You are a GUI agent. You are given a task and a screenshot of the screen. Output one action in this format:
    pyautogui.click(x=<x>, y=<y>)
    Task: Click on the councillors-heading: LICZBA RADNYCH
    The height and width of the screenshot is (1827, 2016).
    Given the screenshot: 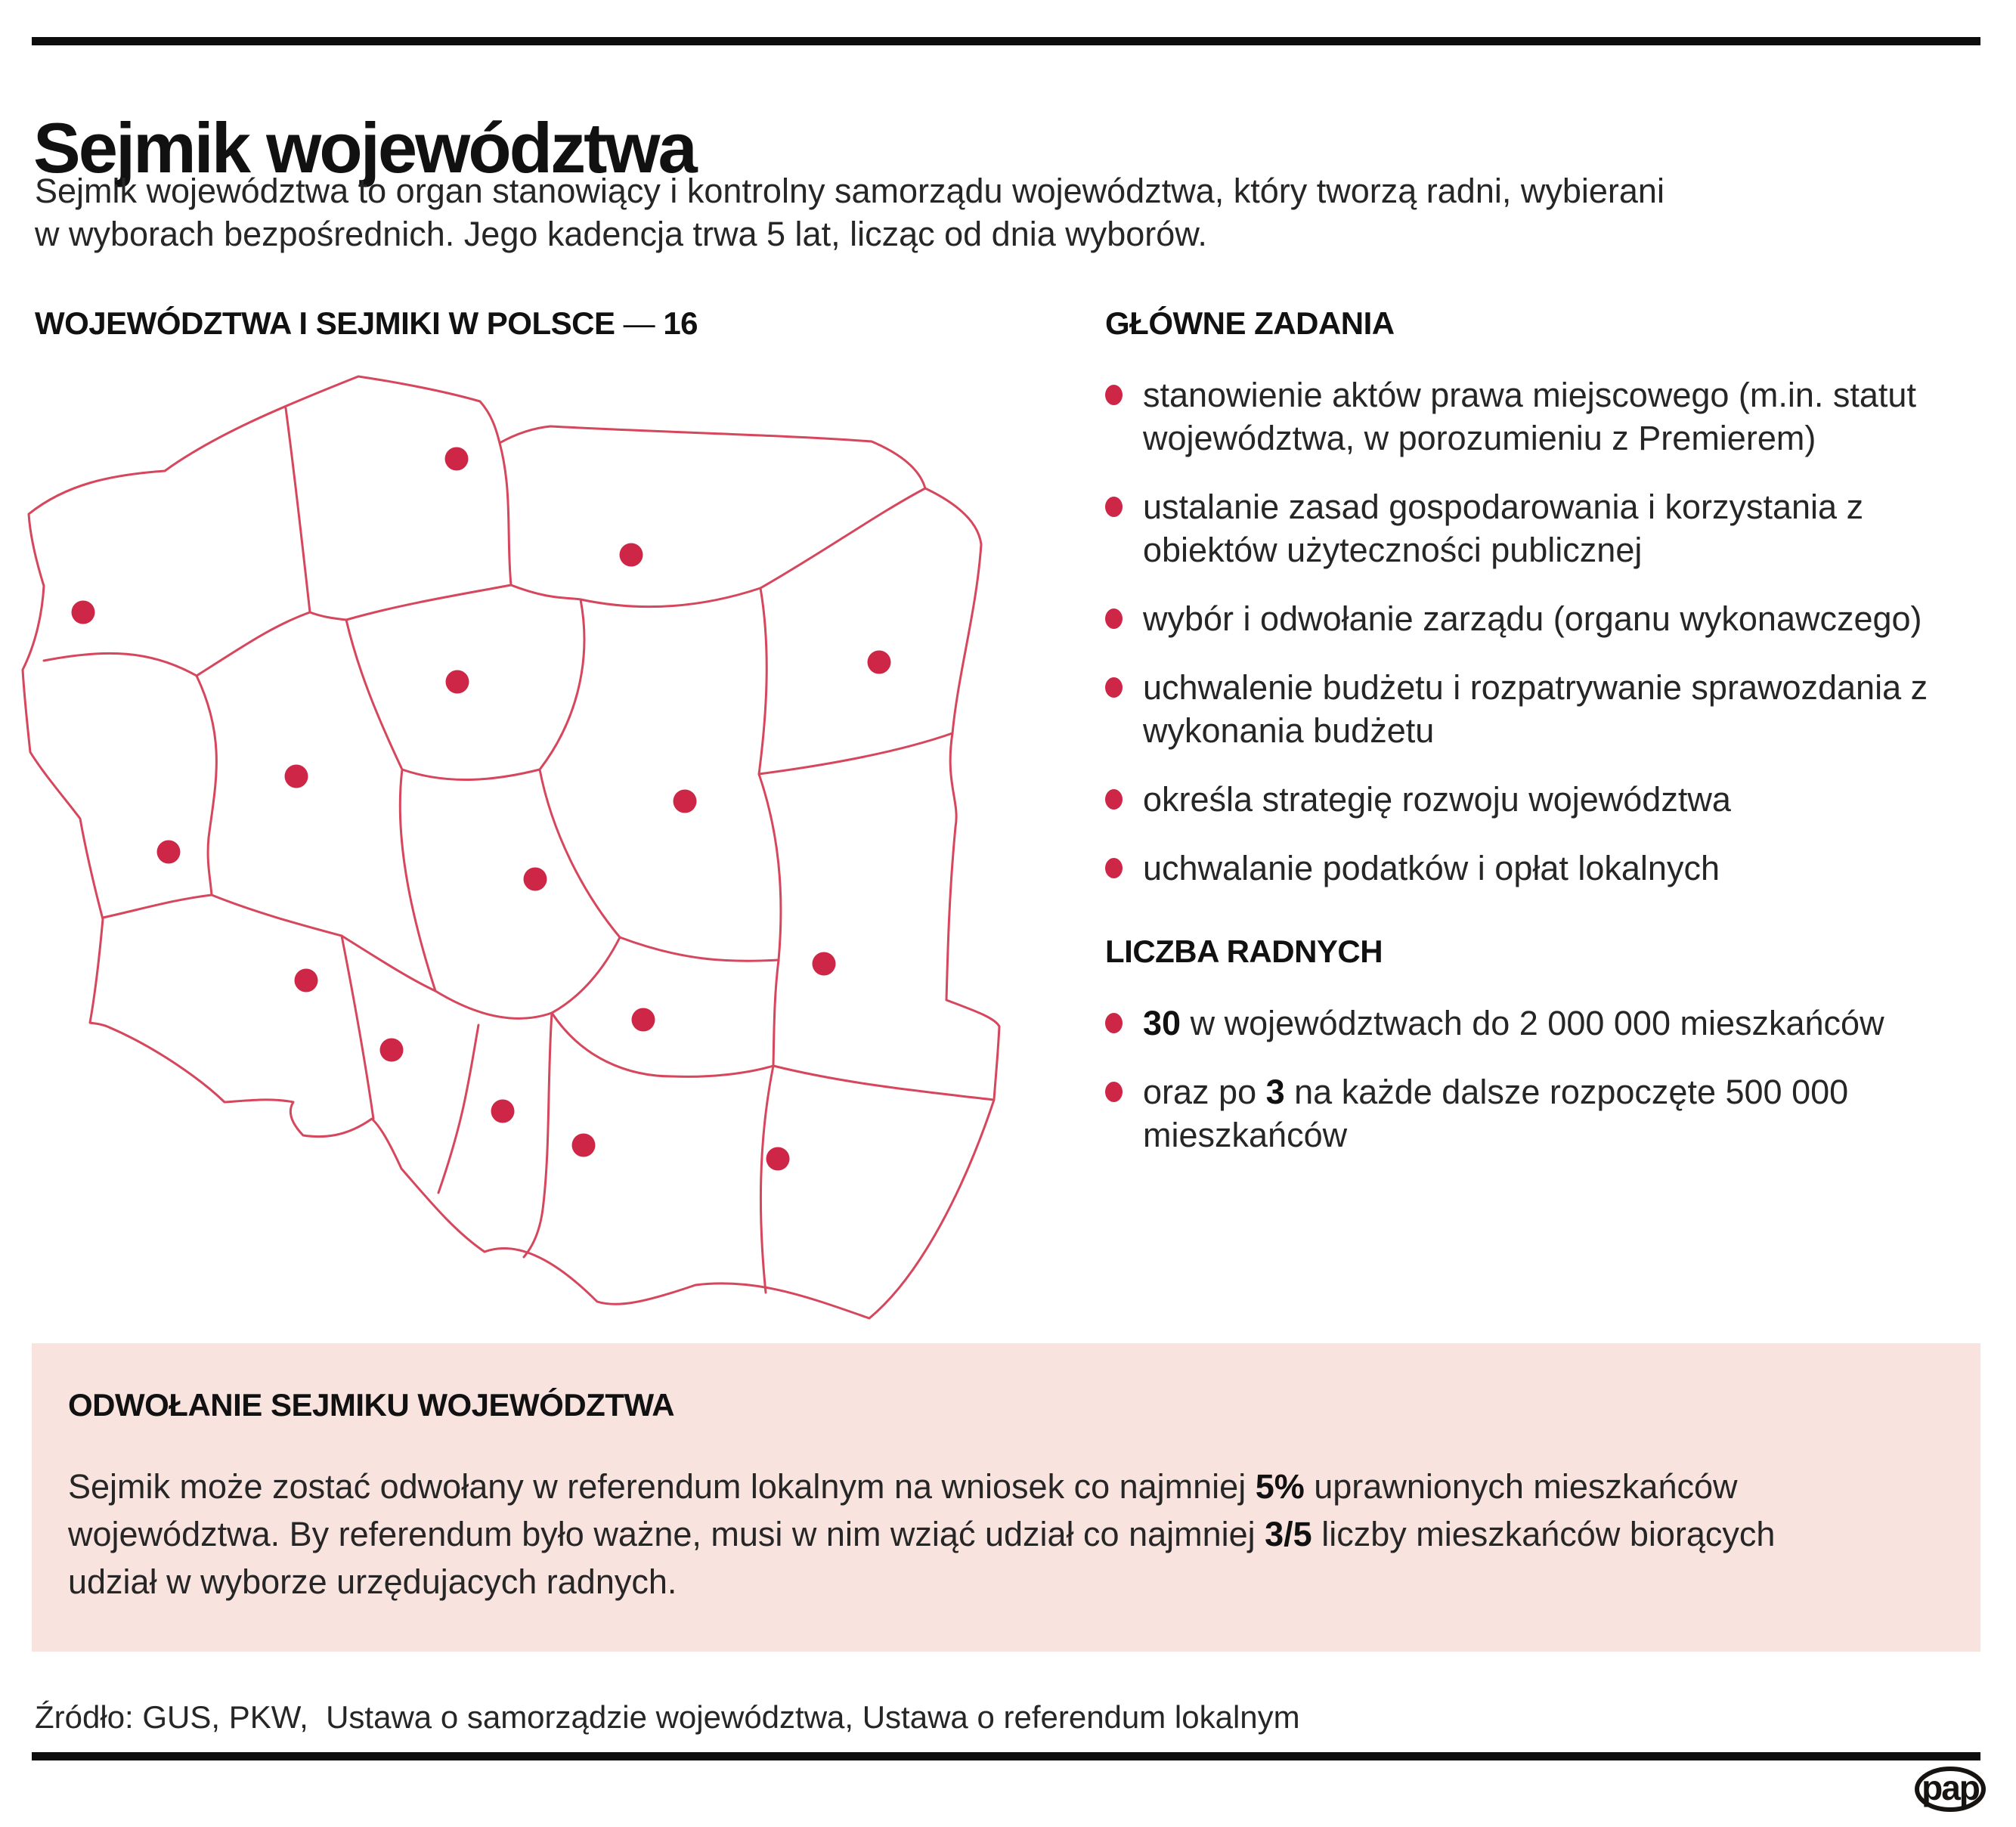 What is the action you would take?
    pyautogui.click(x=1244, y=951)
    